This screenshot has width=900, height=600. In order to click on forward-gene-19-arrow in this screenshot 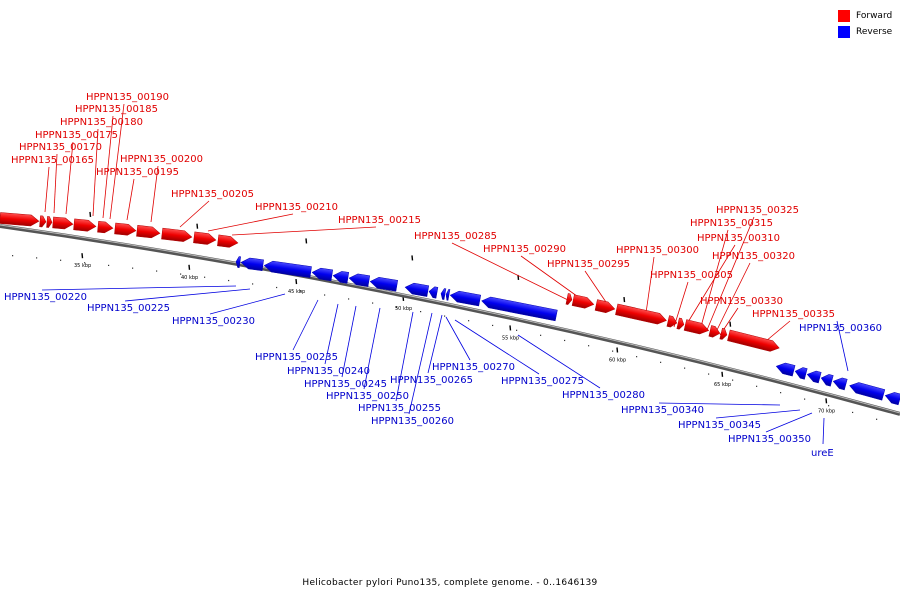, I will do `click(714, 331)`.